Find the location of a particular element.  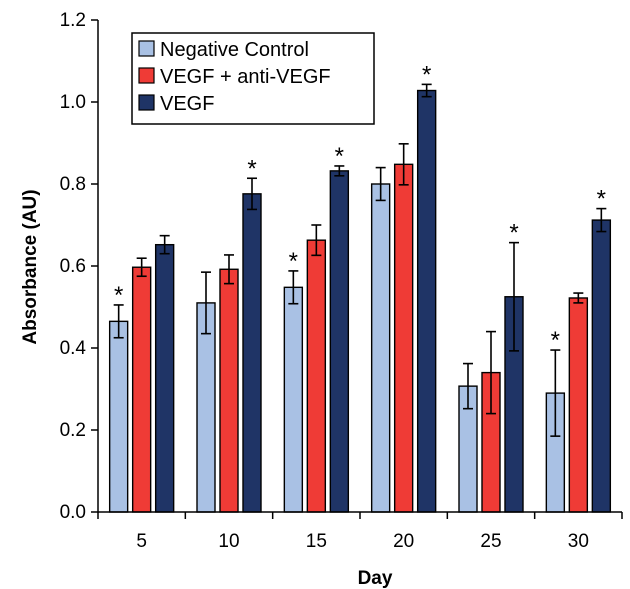

legend-label-2: VEGF + anti-VEGF is located at coordinates (245, 77).